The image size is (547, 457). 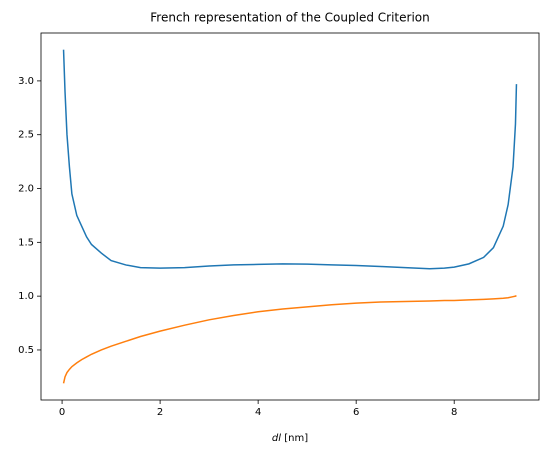 I want to click on x-tick-label: 4, so click(x=258, y=412).